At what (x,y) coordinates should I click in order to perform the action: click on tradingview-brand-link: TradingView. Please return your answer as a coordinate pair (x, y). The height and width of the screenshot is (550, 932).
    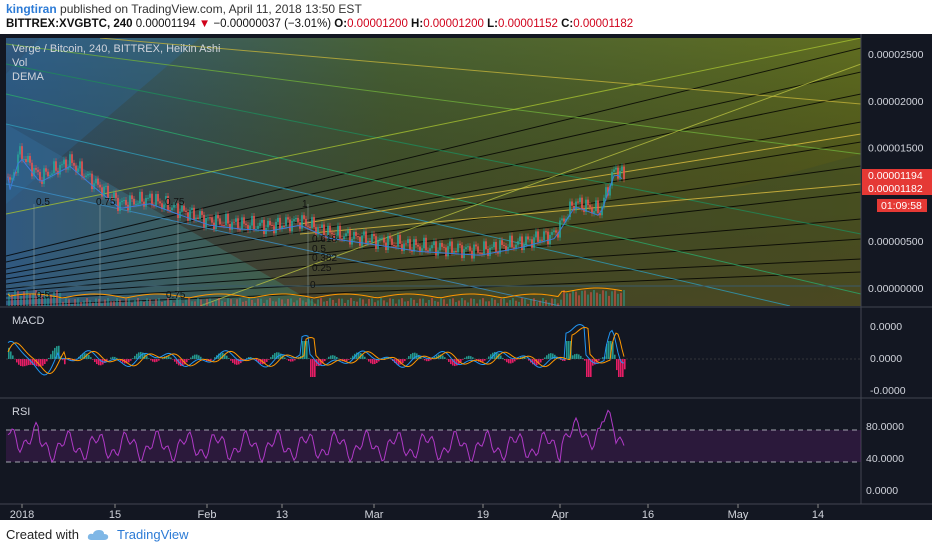
    Looking at the image, I should click on (152, 534).